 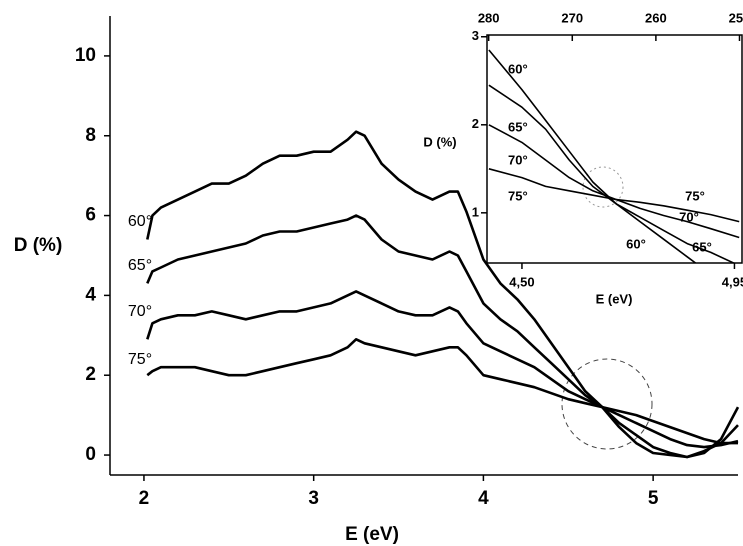 What do you see at coordinates (475, 211) in the screenshot?
I see `y-tick-label: 1` at bounding box center [475, 211].